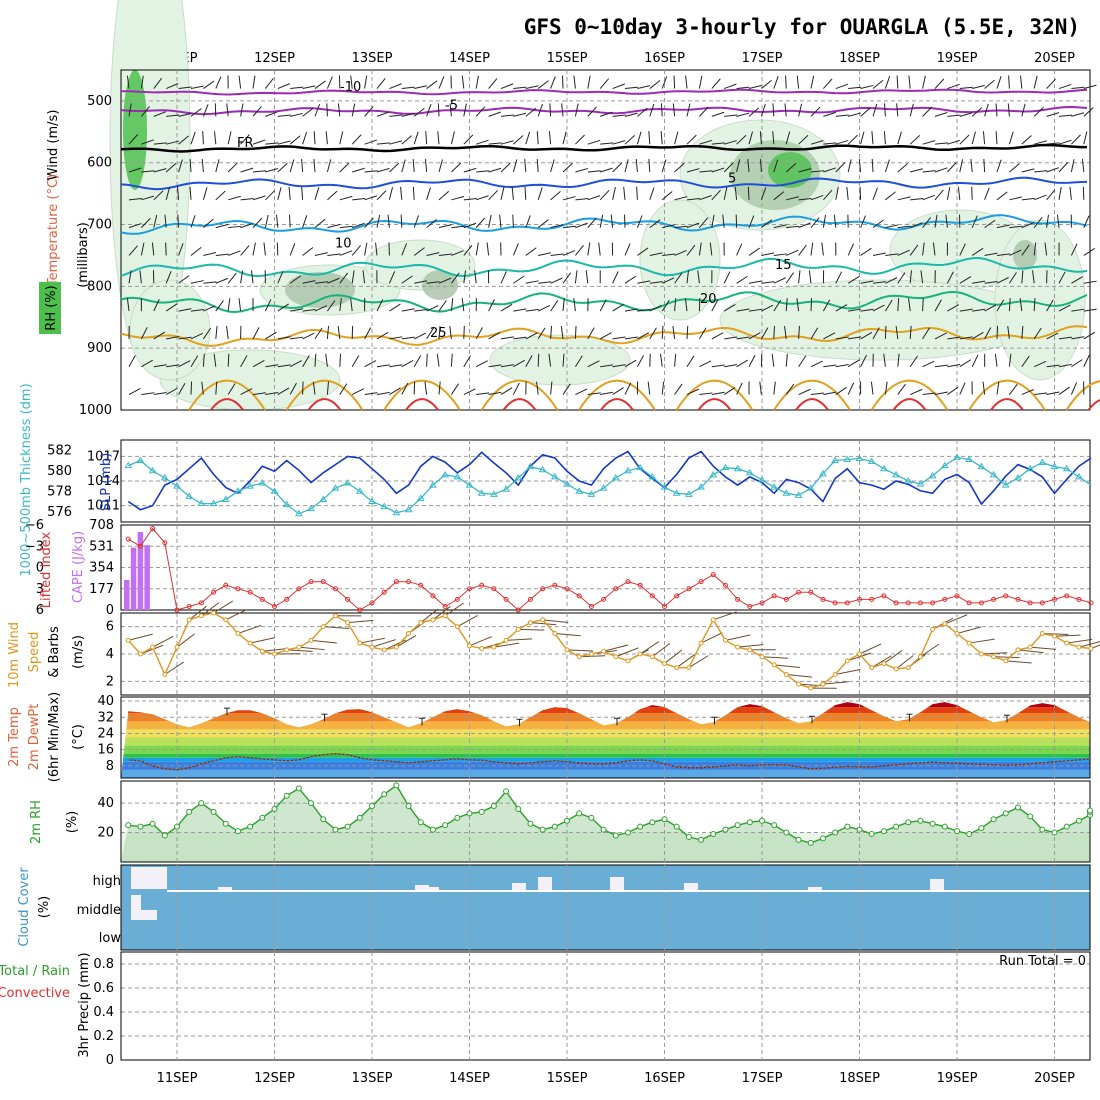 Image resolution: width=1100 pixels, height=1100 pixels. I want to click on x-tick-label-top: 13SEP, so click(372, 58).